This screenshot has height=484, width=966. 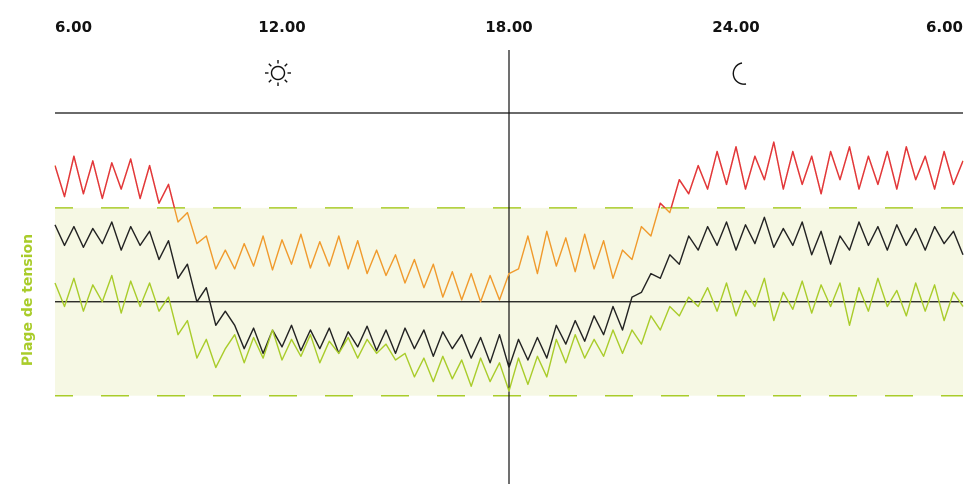 What do you see at coordinates (278, 73) in the screenshot?
I see `sun-icon` at bounding box center [278, 73].